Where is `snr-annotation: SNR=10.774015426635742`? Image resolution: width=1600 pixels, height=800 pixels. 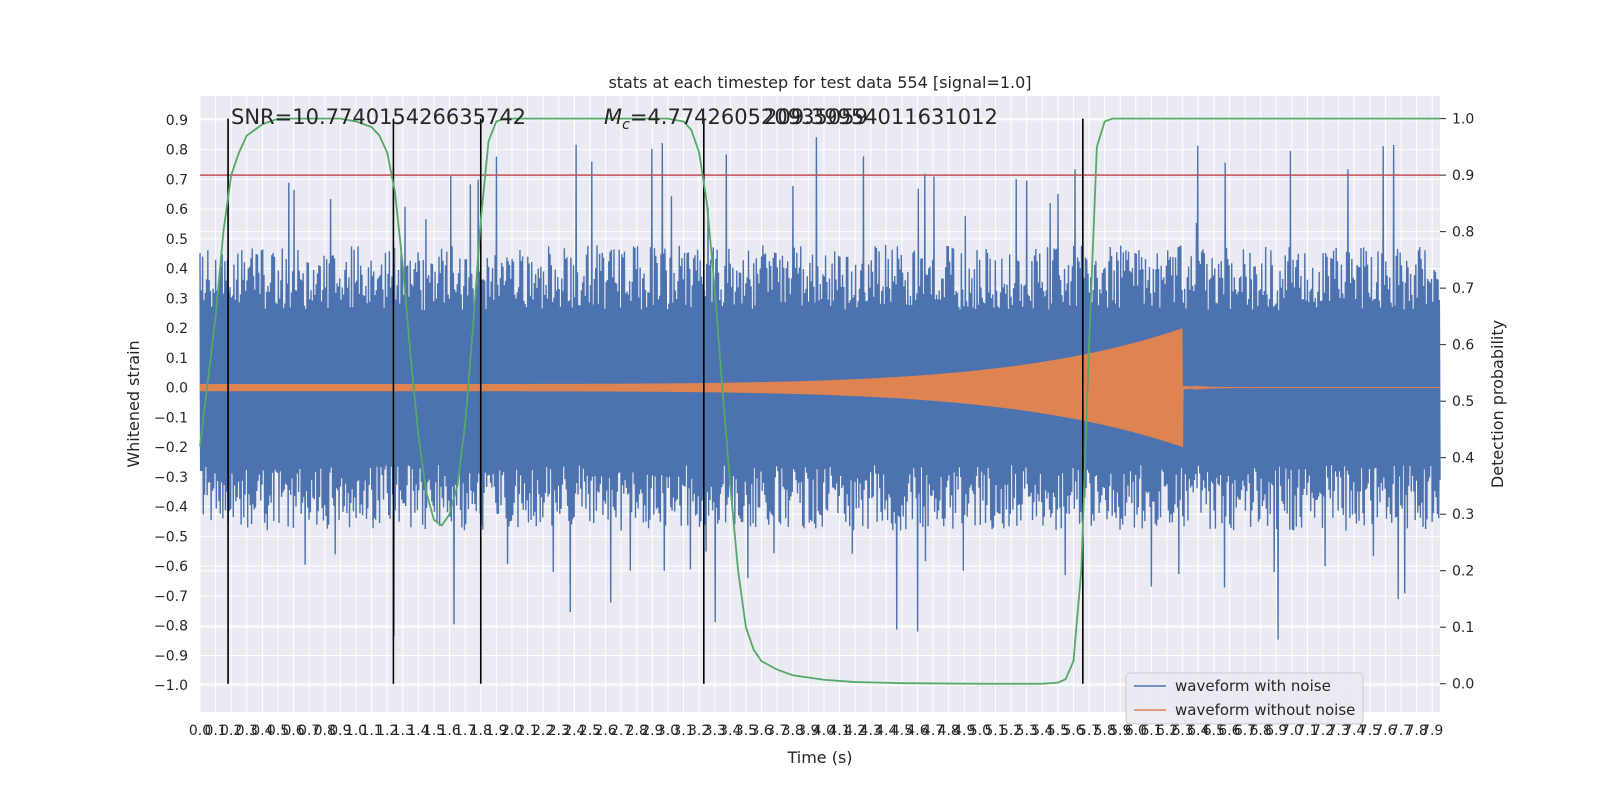
snr-annotation: SNR=10.774015426635742 is located at coordinates (378, 117).